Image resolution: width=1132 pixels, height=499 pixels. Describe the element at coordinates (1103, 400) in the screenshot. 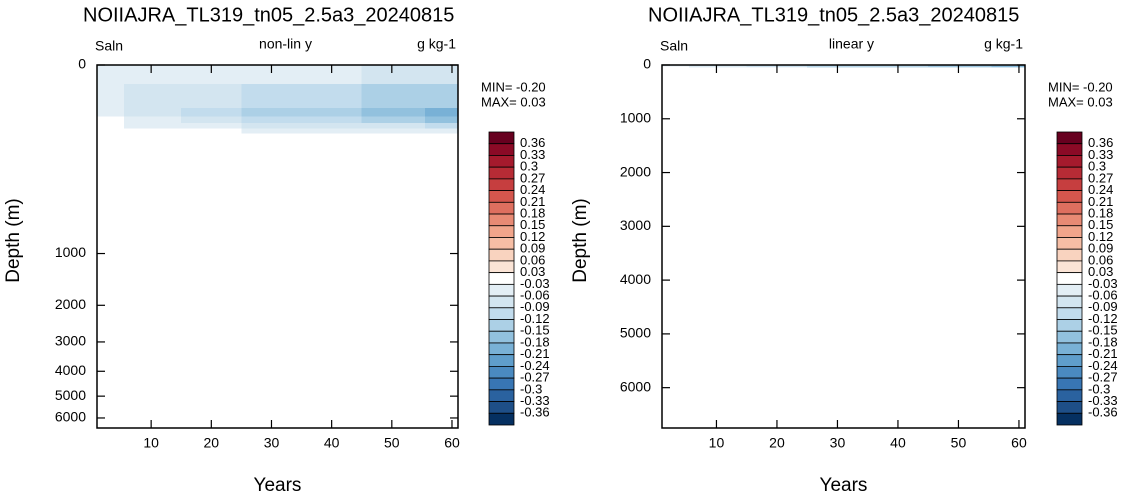

I see `colorbar-label: -0.33` at that location.